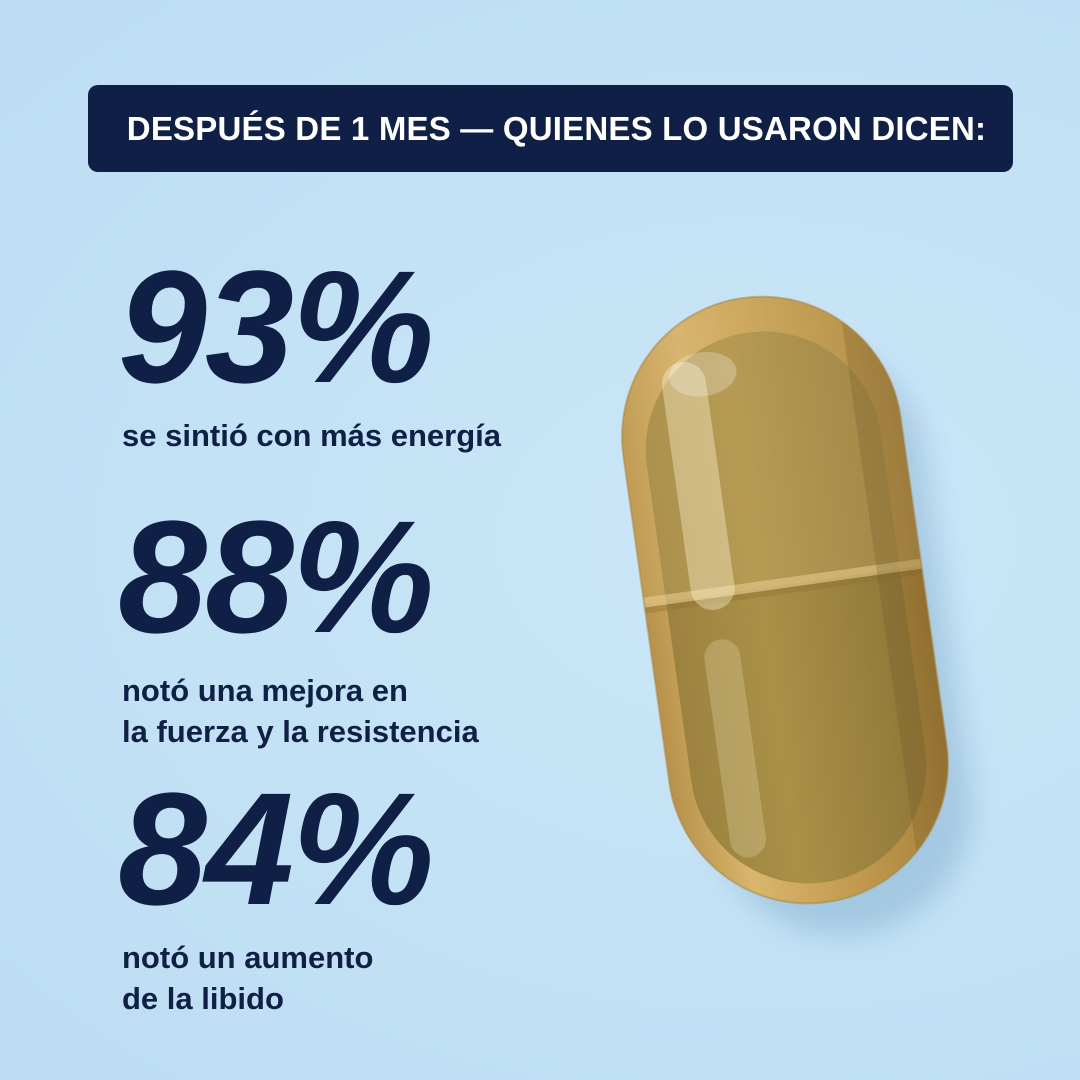 The height and width of the screenshot is (1080, 1080). Describe the element at coordinates (312, 435) in the screenshot. I see `stat-energy-caption: se sintió con más energía` at that location.